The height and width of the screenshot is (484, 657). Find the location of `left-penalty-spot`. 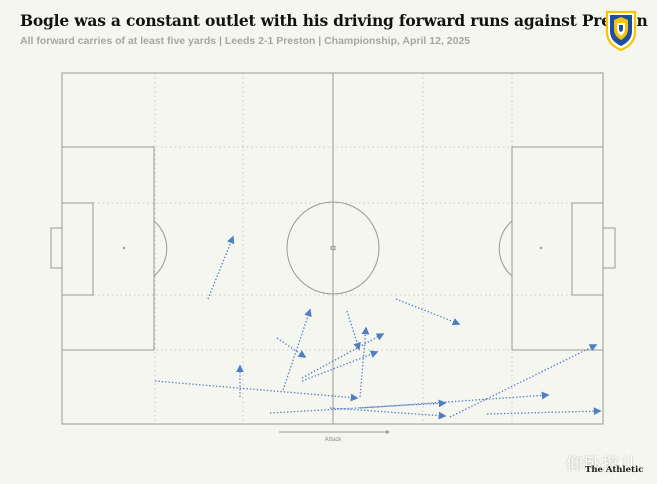

left-penalty-spot is located at coordinates (124, 248).